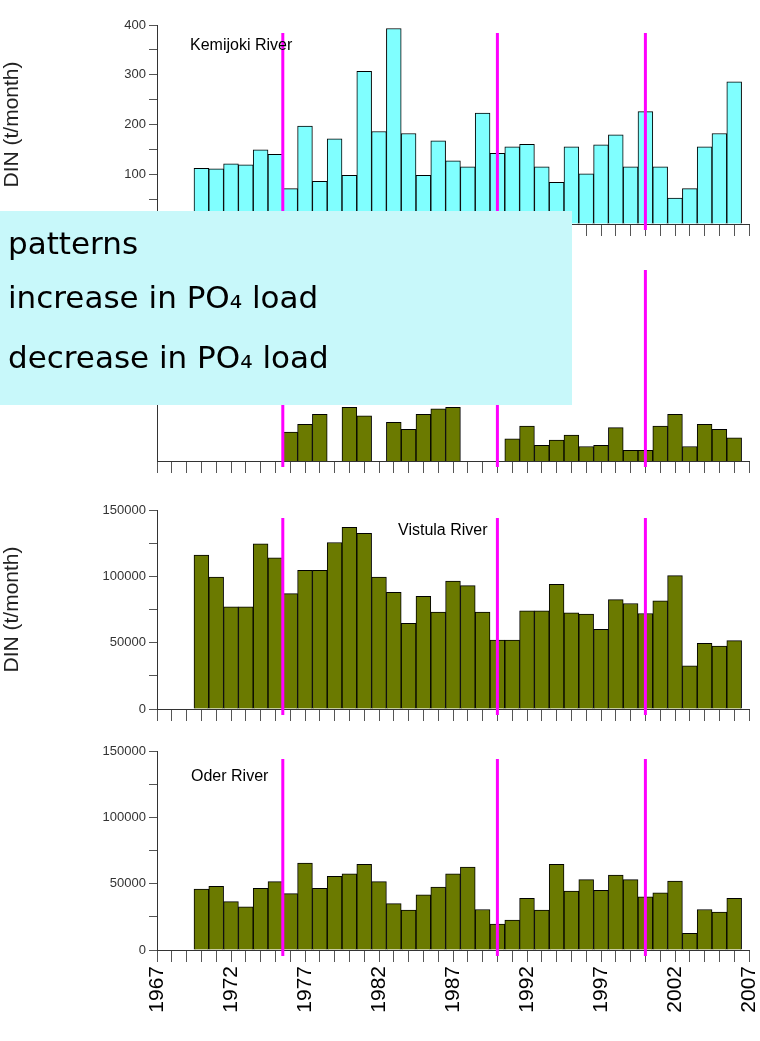  What do you see at coordinates (443, 529) in the screenshot?
I see `text: Vistula River` at bounding box center [443, 529].